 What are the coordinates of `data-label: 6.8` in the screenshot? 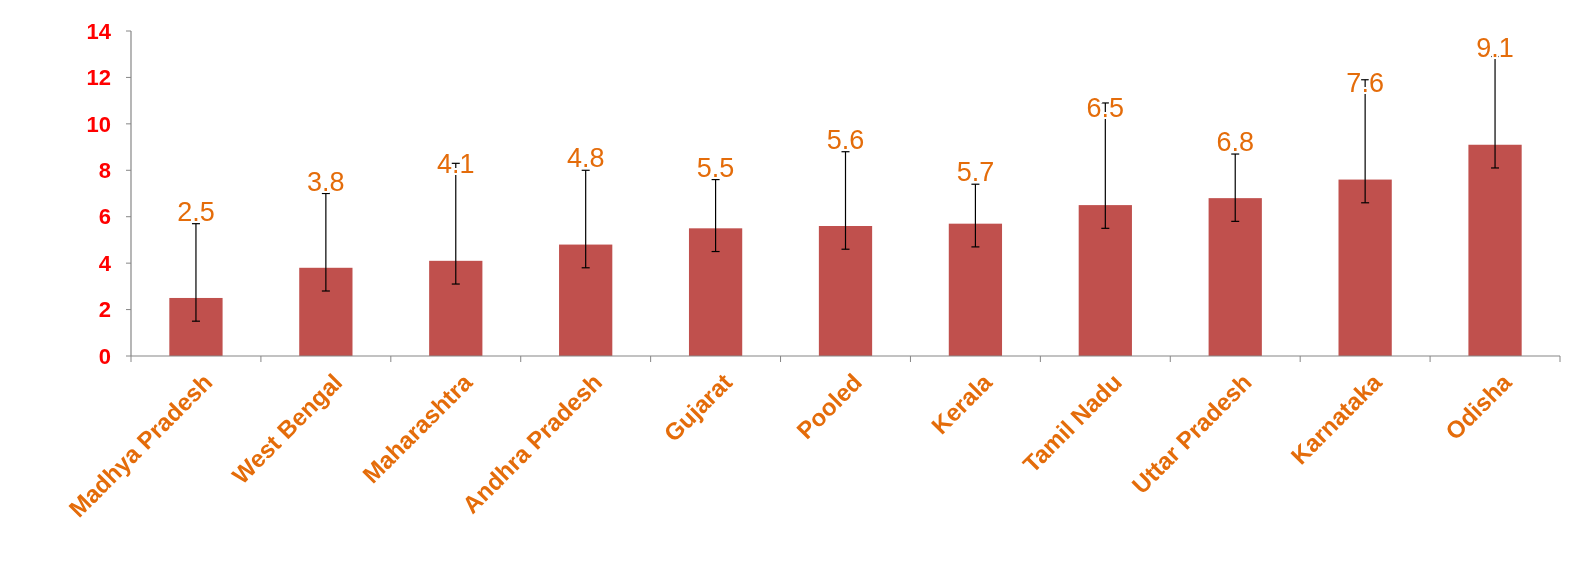 It's located at (1235, 142).